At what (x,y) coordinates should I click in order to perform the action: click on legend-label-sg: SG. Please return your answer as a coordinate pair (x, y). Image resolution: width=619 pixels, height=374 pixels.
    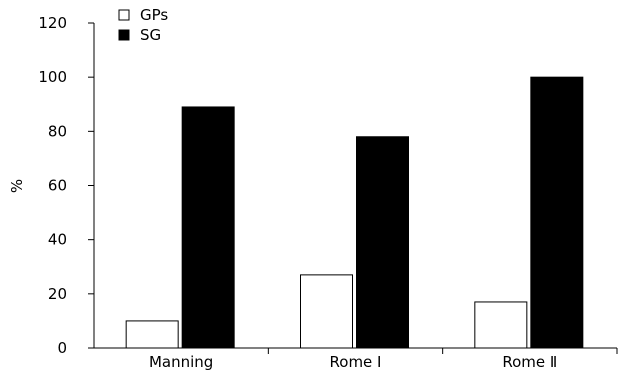
    Looking at the image, I should click on (150, 35).